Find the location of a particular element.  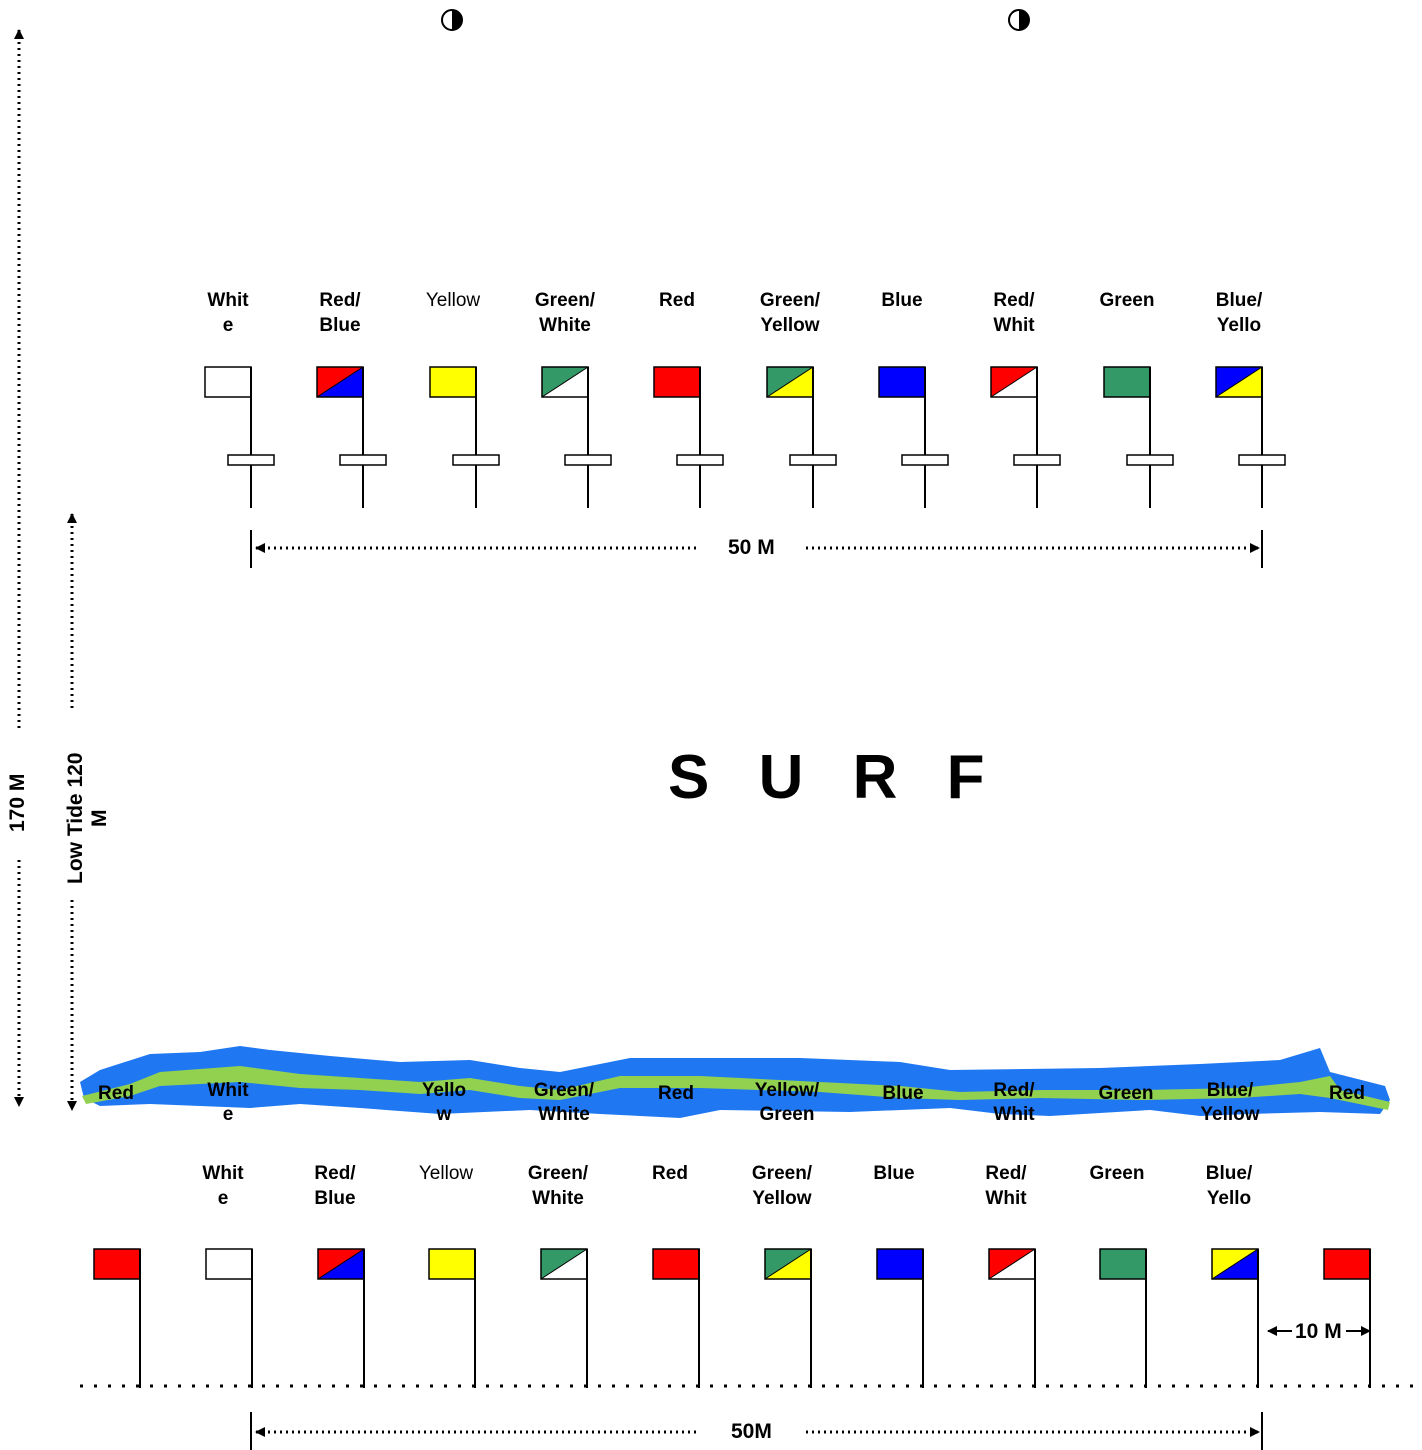

bottom-flag-label-line1: Yellow is located at coordinates (446, 1173).